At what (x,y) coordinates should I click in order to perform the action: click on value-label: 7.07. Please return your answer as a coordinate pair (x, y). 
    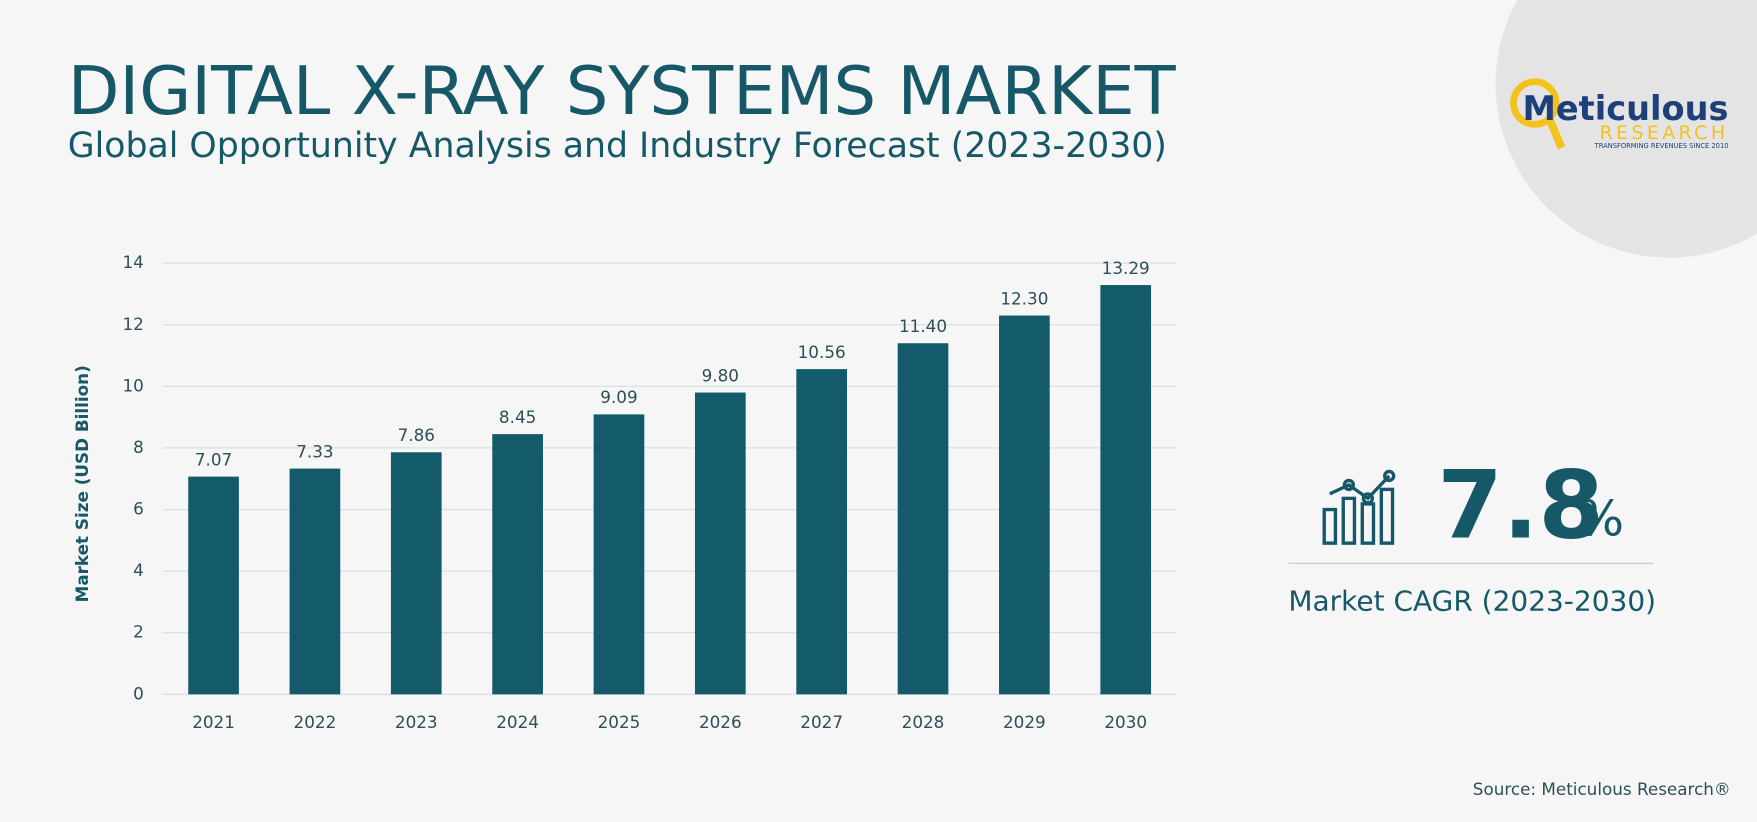
    Looking at the image, I should click on (213, 459).